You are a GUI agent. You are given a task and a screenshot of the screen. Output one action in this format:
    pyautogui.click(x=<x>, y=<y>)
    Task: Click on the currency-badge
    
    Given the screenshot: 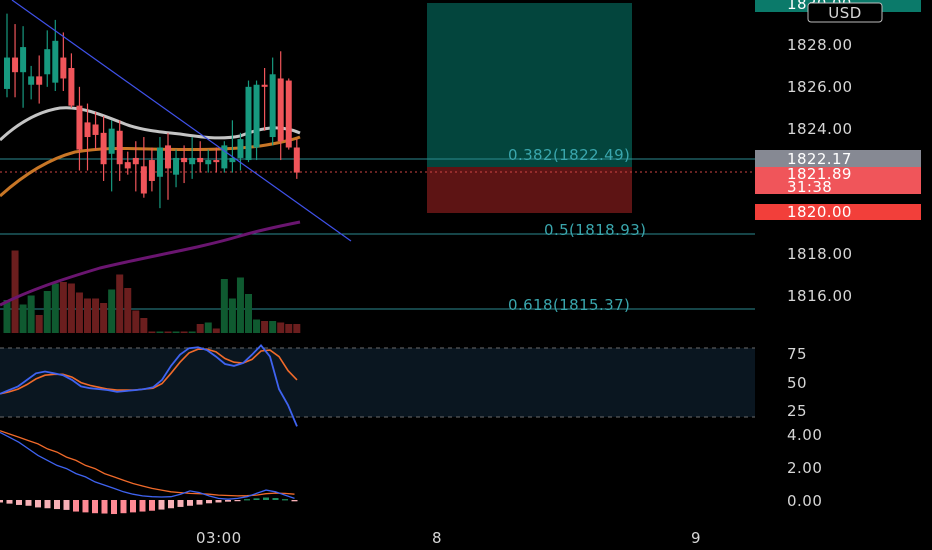 What is the action you would take?
    pyautogui.click(x=845, y=12)
    